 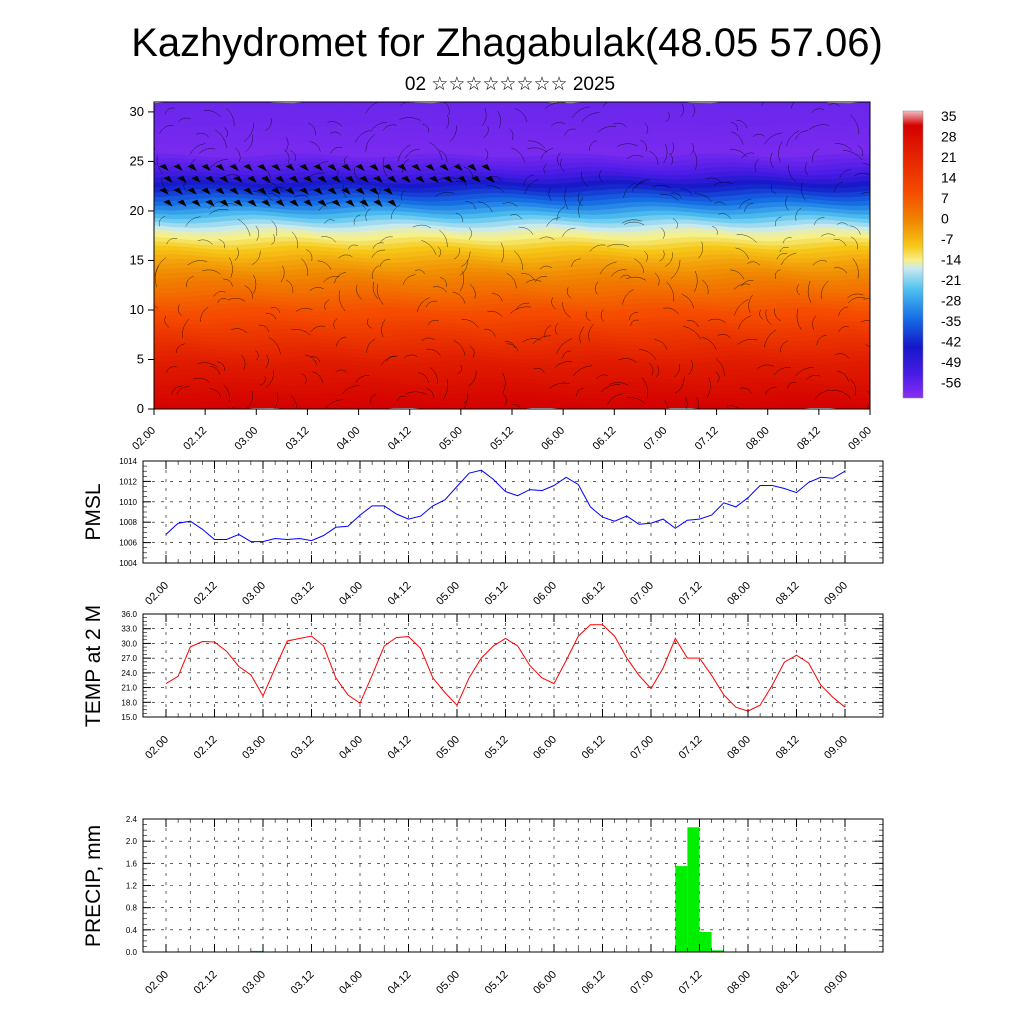 What do you see at coordinates (758, 439) in the screenshot?
I see `heatmap-x-tick-label: 08.00` at bounding box center [758, 439].